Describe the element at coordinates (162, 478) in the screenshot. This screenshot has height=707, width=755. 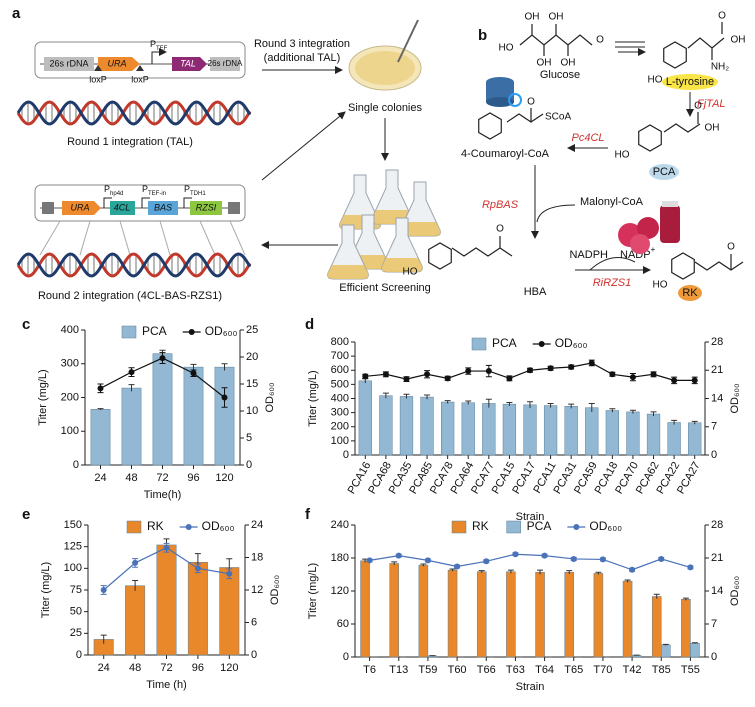
I see `x-tick-label: 72` at that location.